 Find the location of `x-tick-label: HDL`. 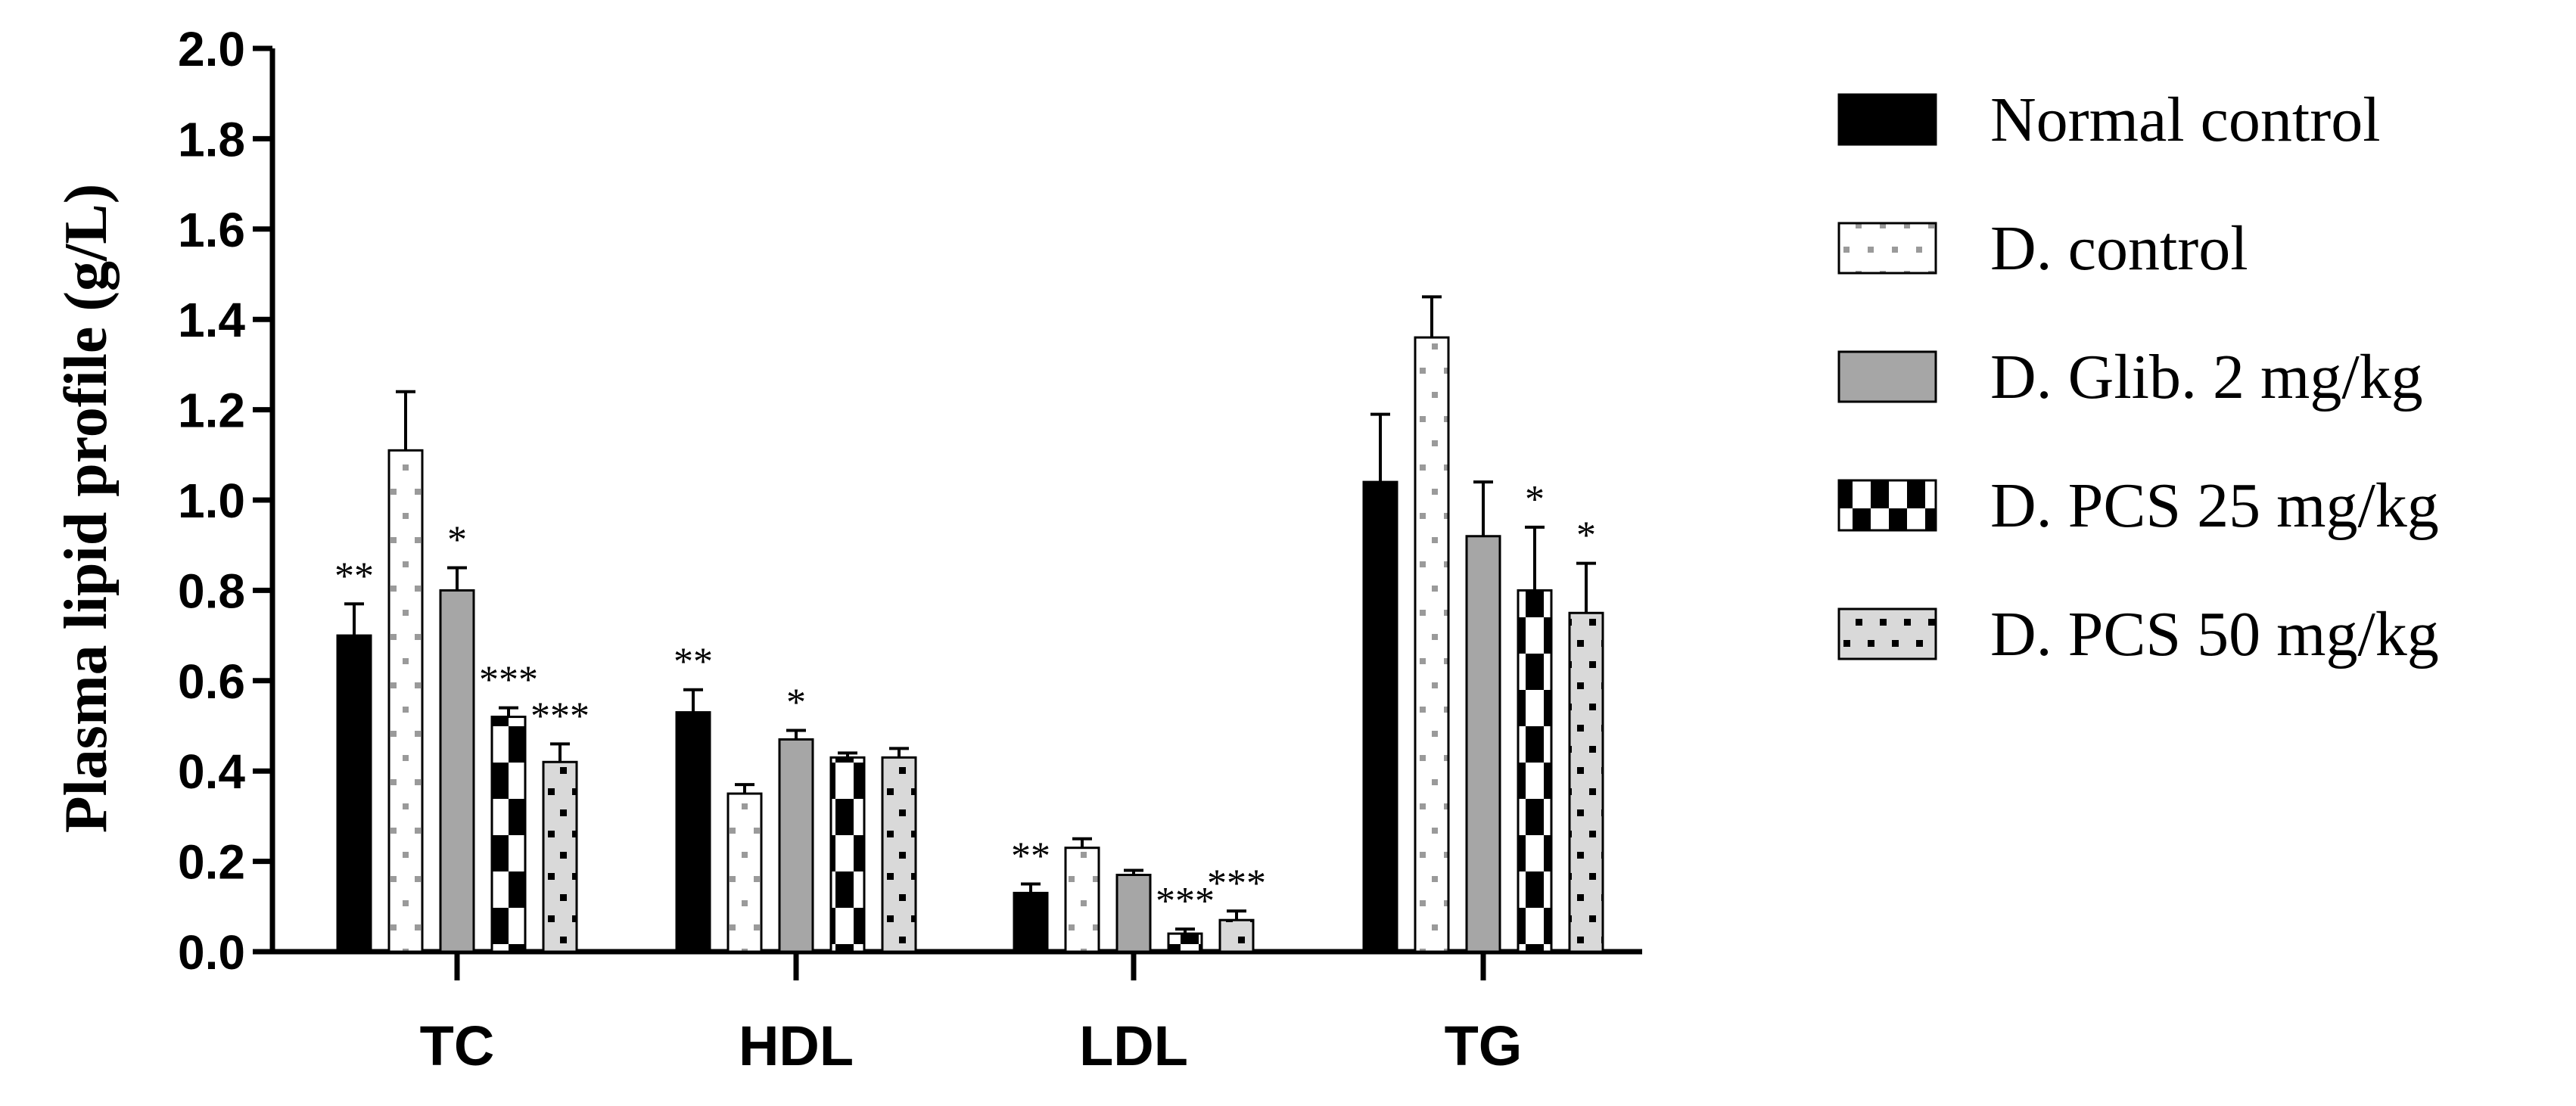

x-tick-label: HDL is located at coordinates (796, 1045).